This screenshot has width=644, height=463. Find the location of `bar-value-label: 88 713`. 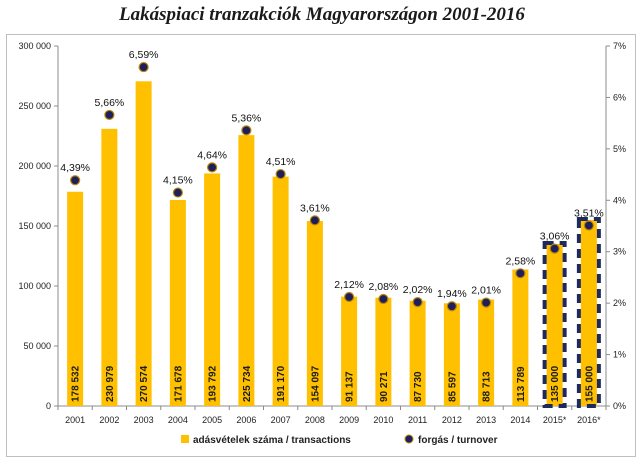

bar-value-label: 88 713 is located at coordinates (487, 386).